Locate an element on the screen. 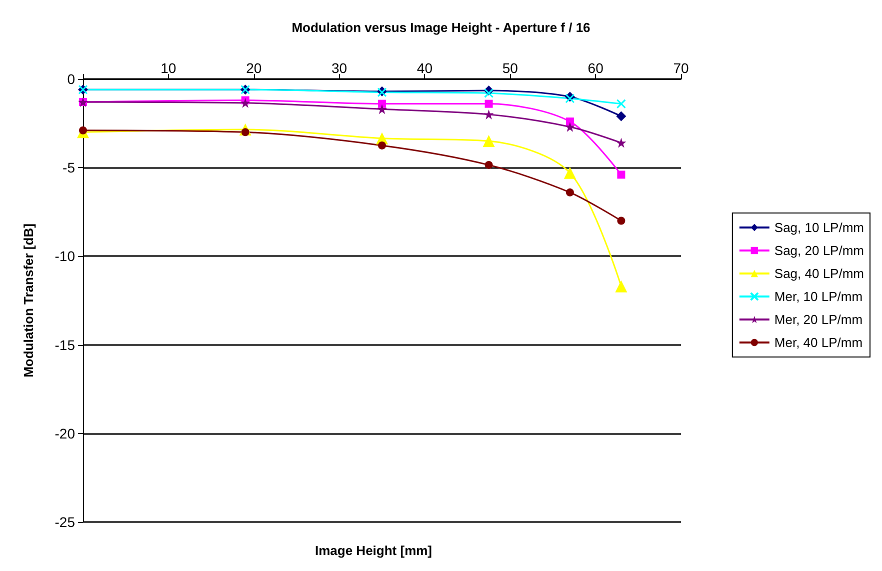 This screenshot has width=882, height=571. legend-label: Mer, 20 LP/mm is located at coordinates (818, 319).